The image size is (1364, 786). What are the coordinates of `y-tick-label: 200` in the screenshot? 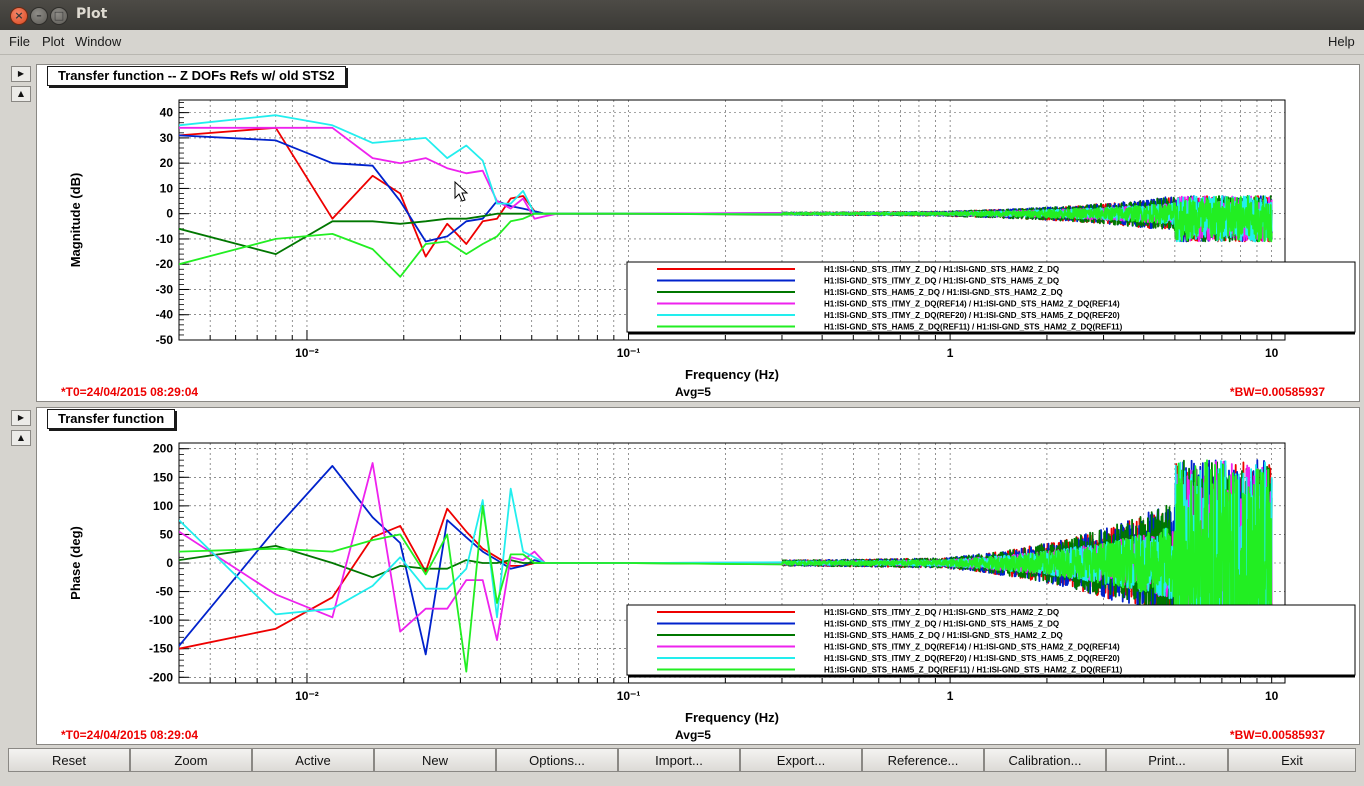 It's located at (163, 449).